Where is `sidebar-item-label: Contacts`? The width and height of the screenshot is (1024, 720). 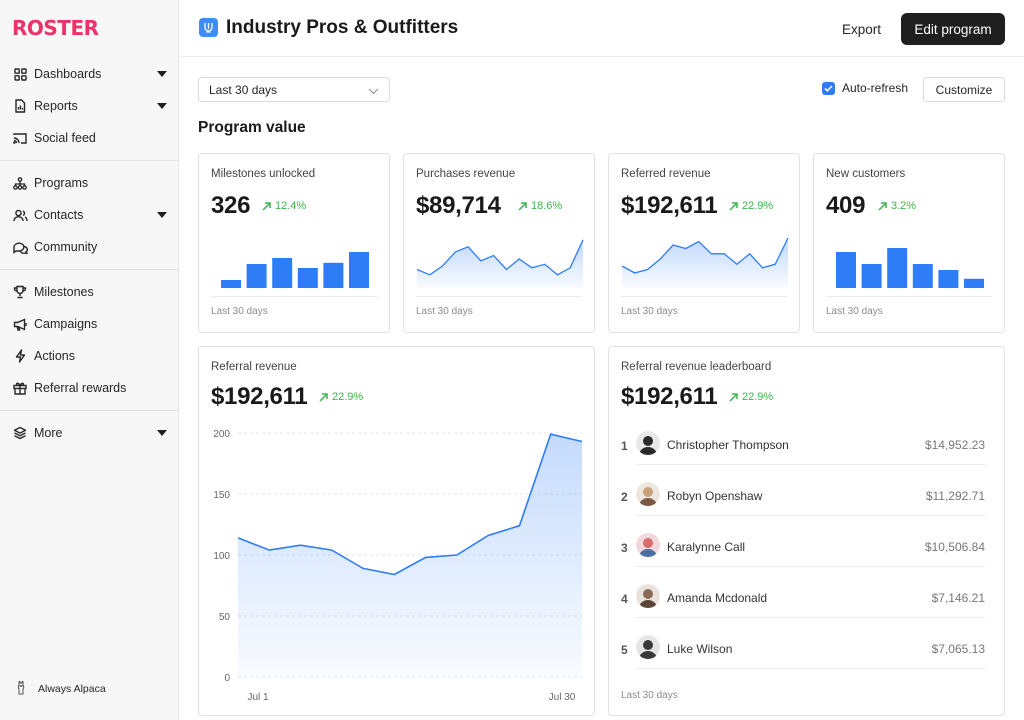
sidebar-item-label: Contacts is located at coordinates (59, 215).